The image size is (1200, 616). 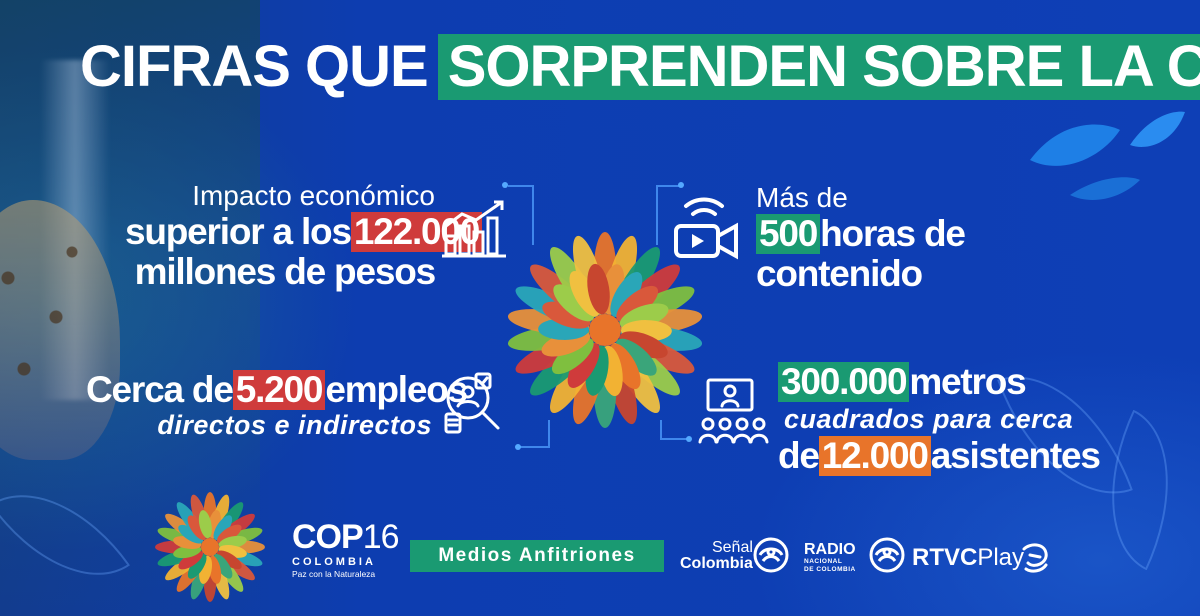 I want to click on stat-space-line1-post: metros, so click(x=967, y=381).